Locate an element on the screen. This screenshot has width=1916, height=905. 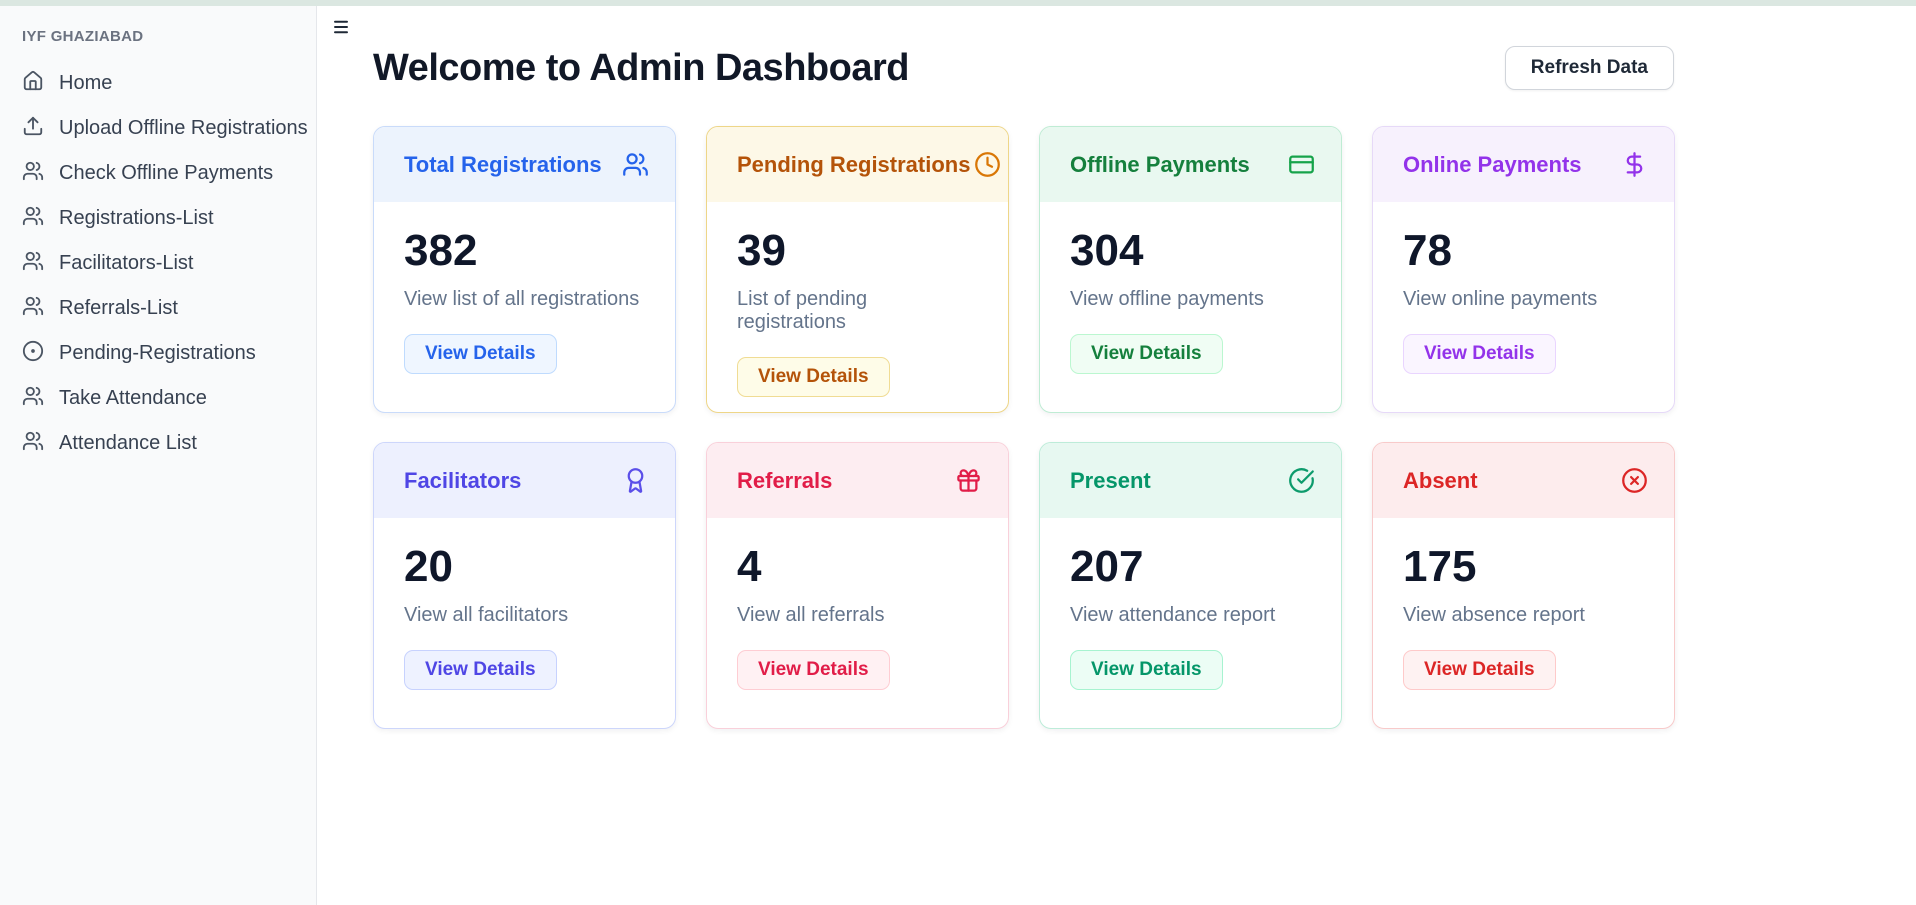
card-body: 20 View all facilitators View Details is located at coordinates (524, 604).